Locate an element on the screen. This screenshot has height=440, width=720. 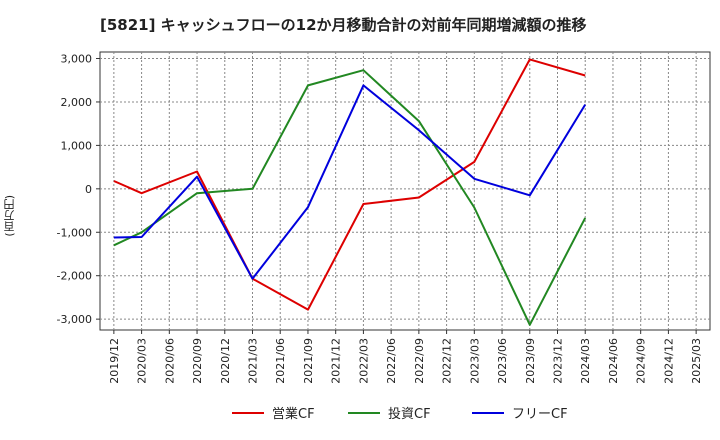
y-tick-label: -2,000 is located at coordinates (74, 276).